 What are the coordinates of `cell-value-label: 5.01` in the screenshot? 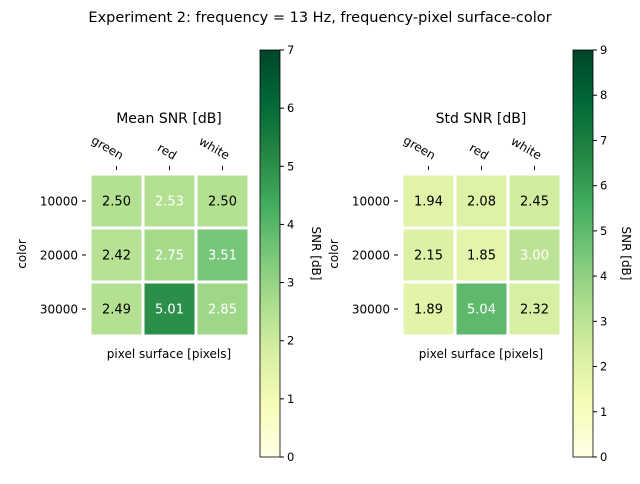 It's located at (169, 310).